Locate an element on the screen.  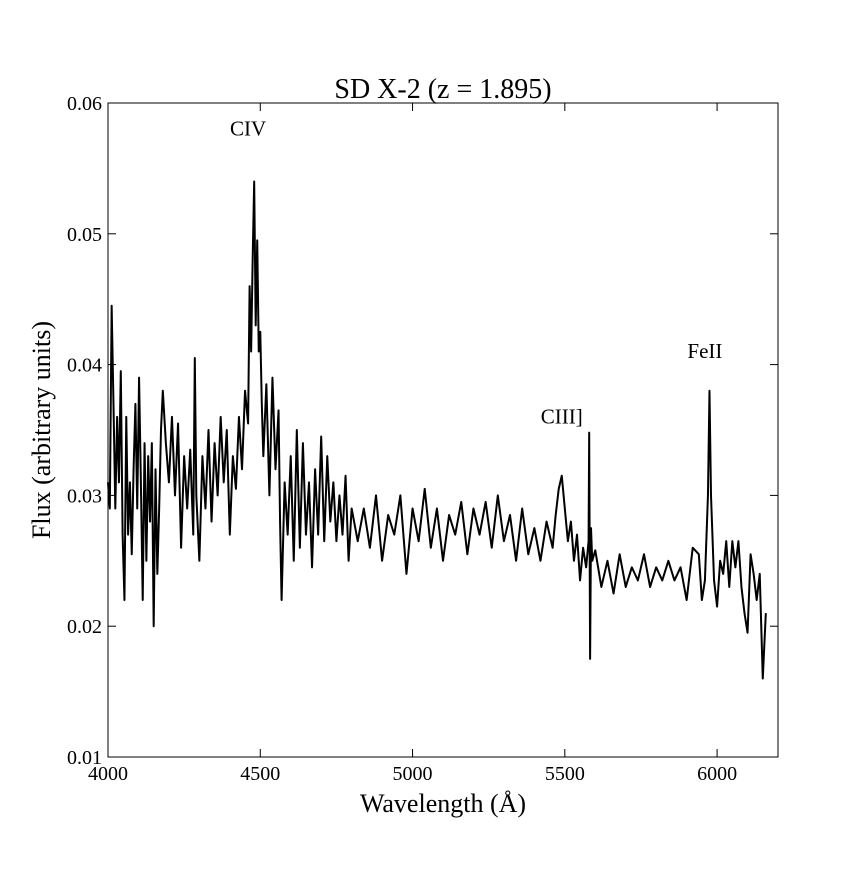
x-tick-label: 5000 is located at coordinates (413, 774).